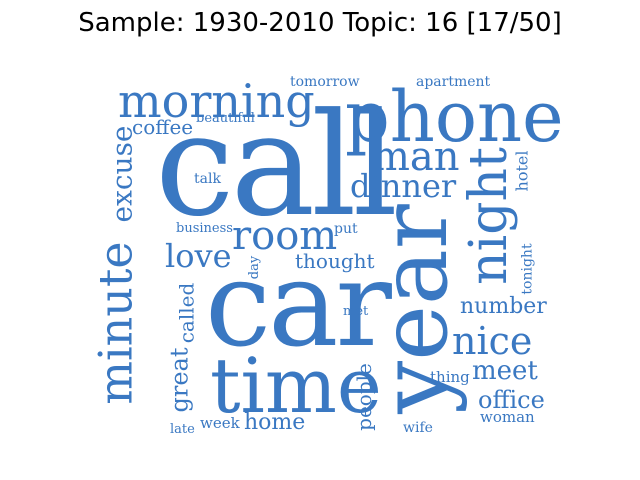  Describe the element at coordinates (122, 174) in the screenshot. I see `word-excuse: excuse` at that location.